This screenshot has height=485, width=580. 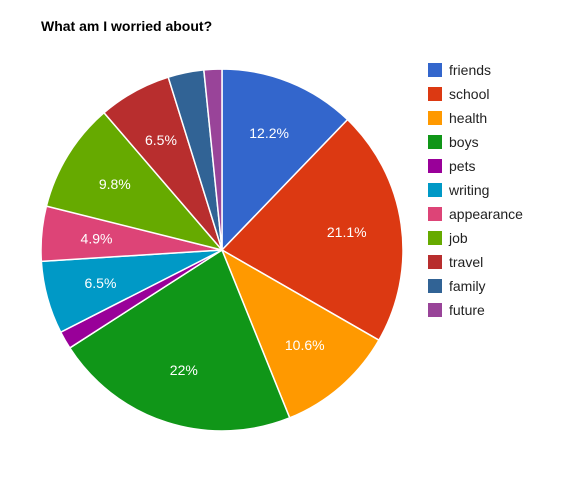 I want to click on legend-label: family, so click(x=467, y=286).